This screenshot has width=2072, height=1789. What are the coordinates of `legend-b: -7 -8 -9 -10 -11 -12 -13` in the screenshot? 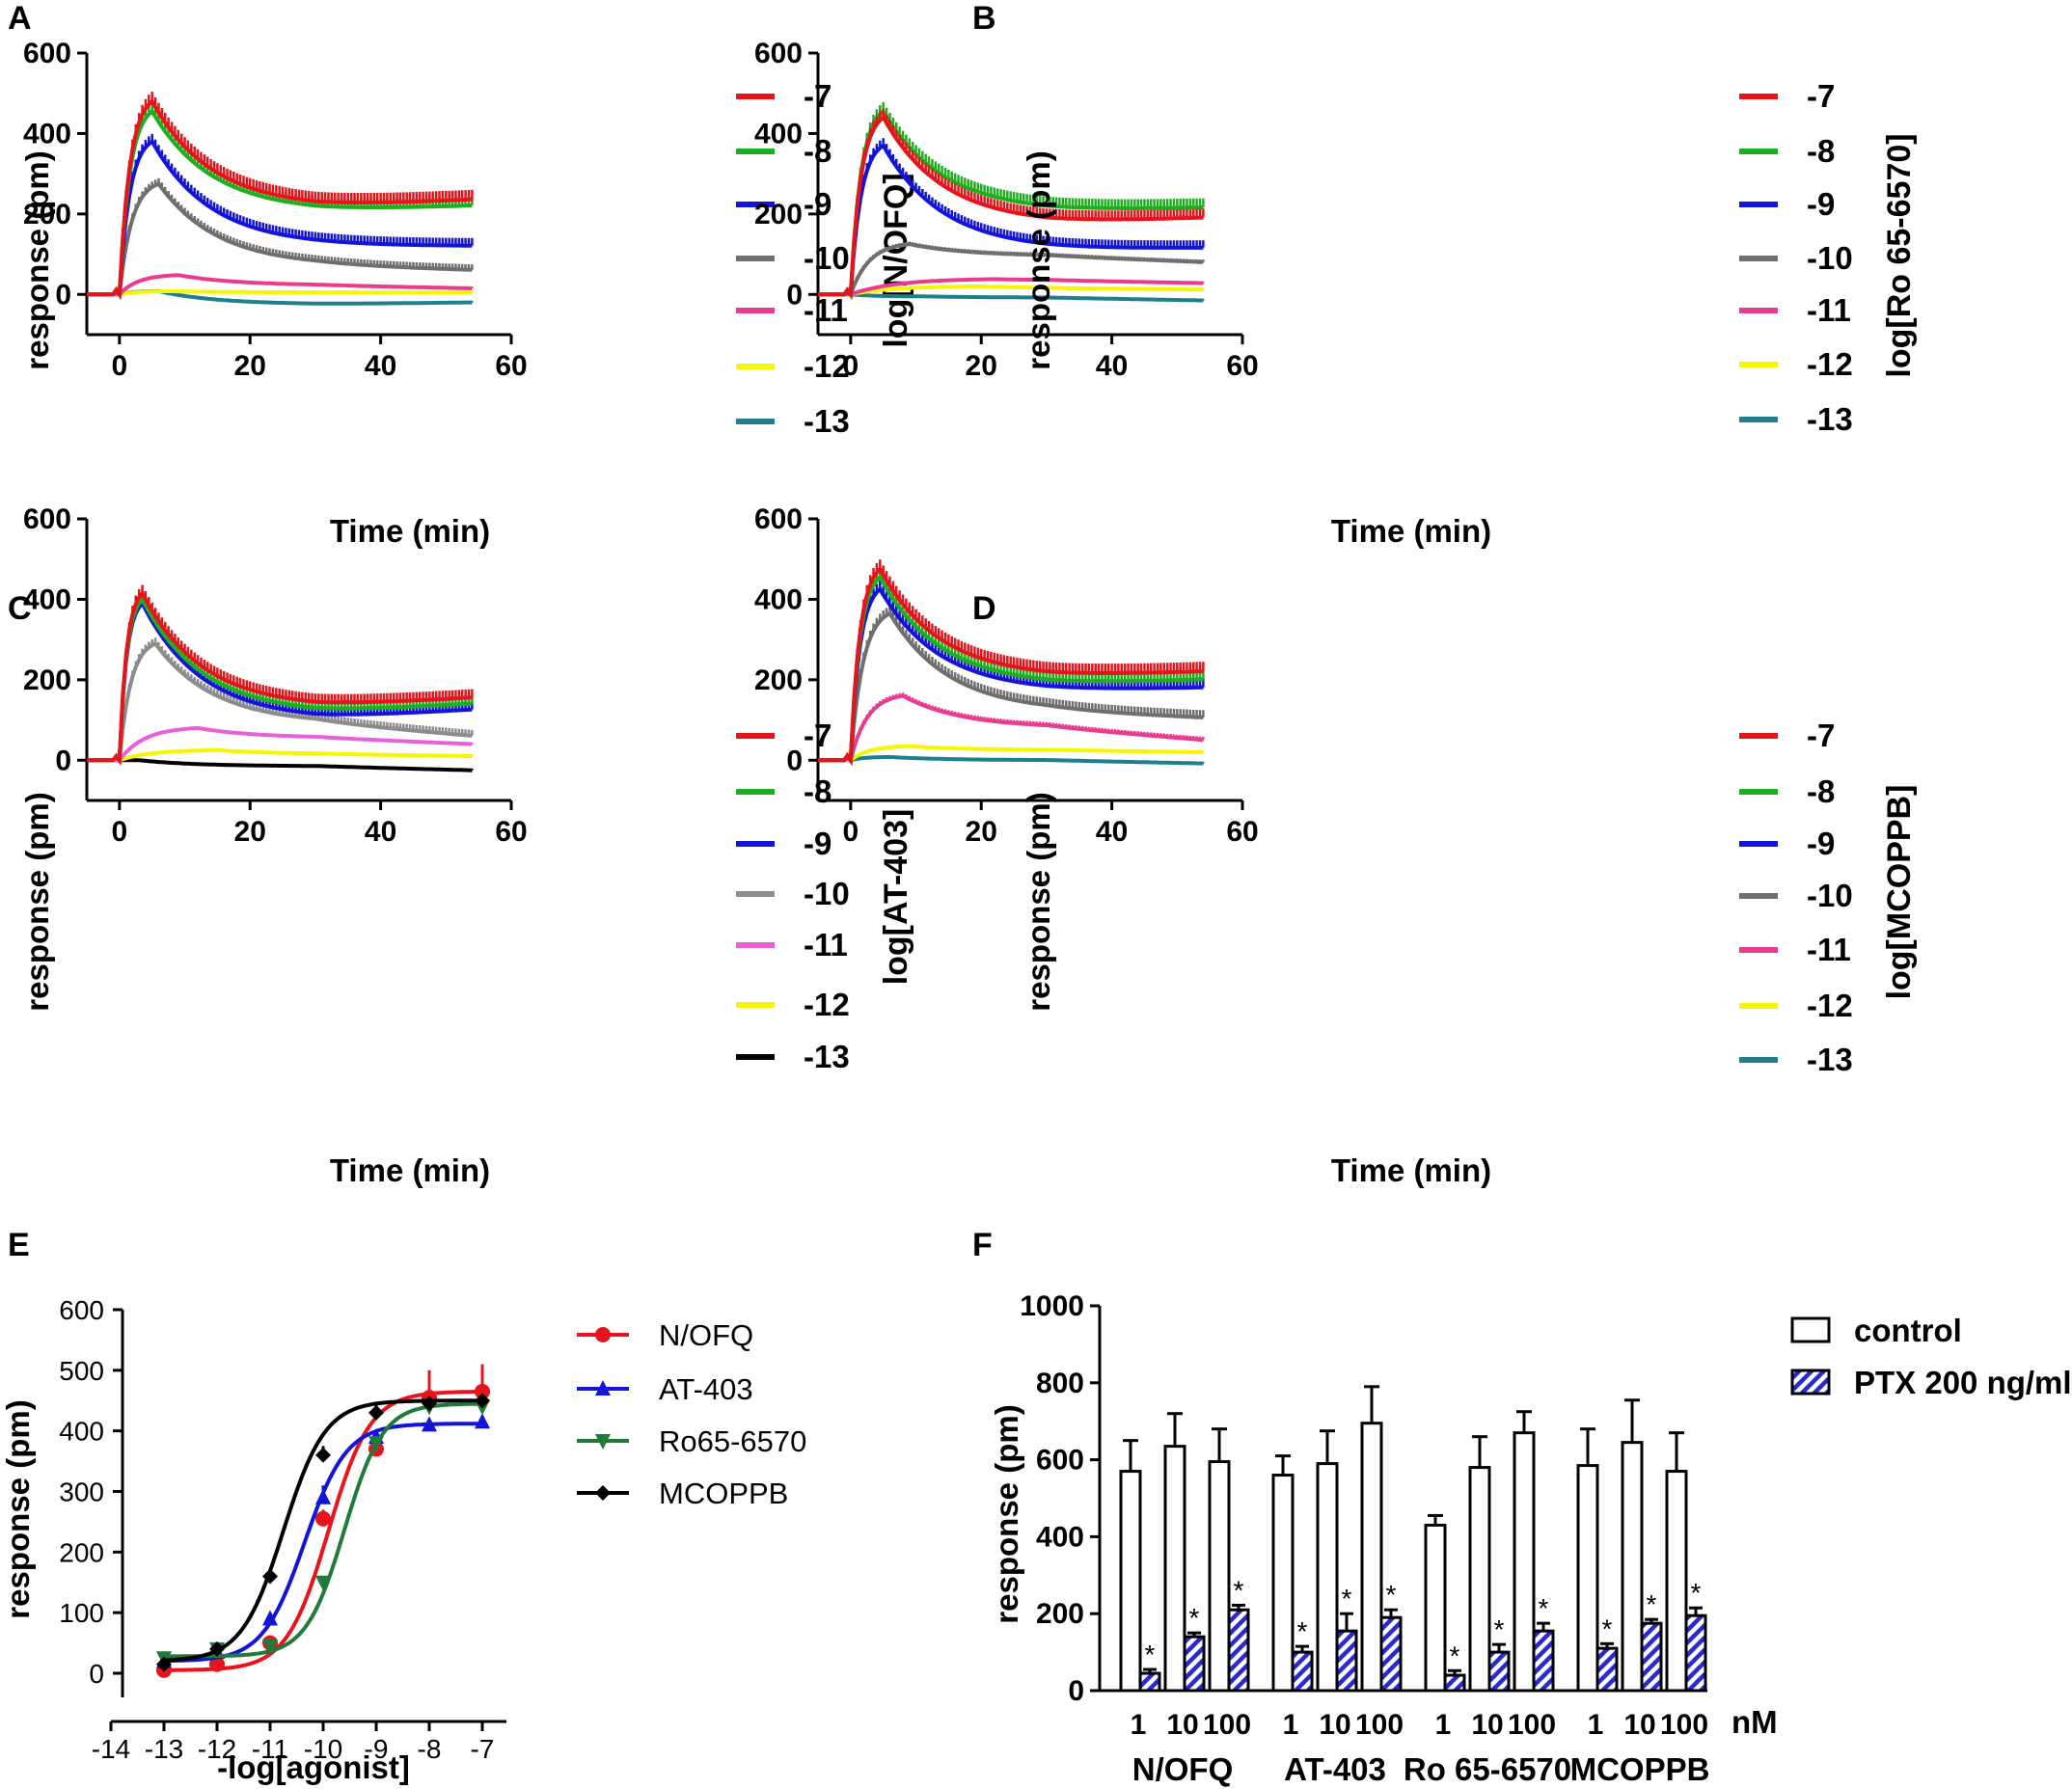 It's located at (1796, 257).